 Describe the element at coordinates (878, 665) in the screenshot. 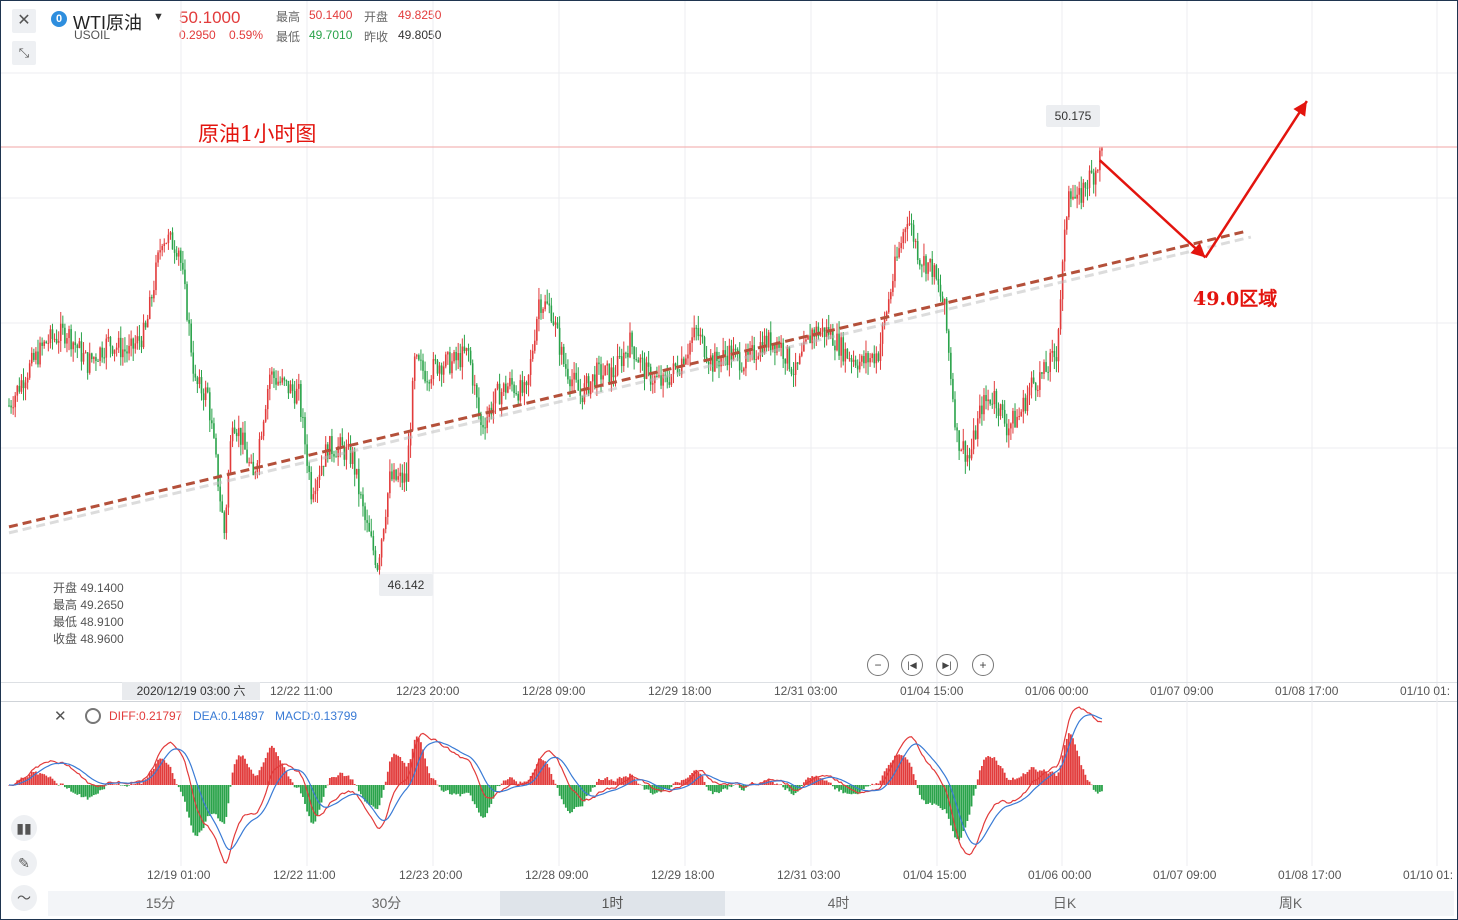

I see `zoom-out-button: −` at that location.